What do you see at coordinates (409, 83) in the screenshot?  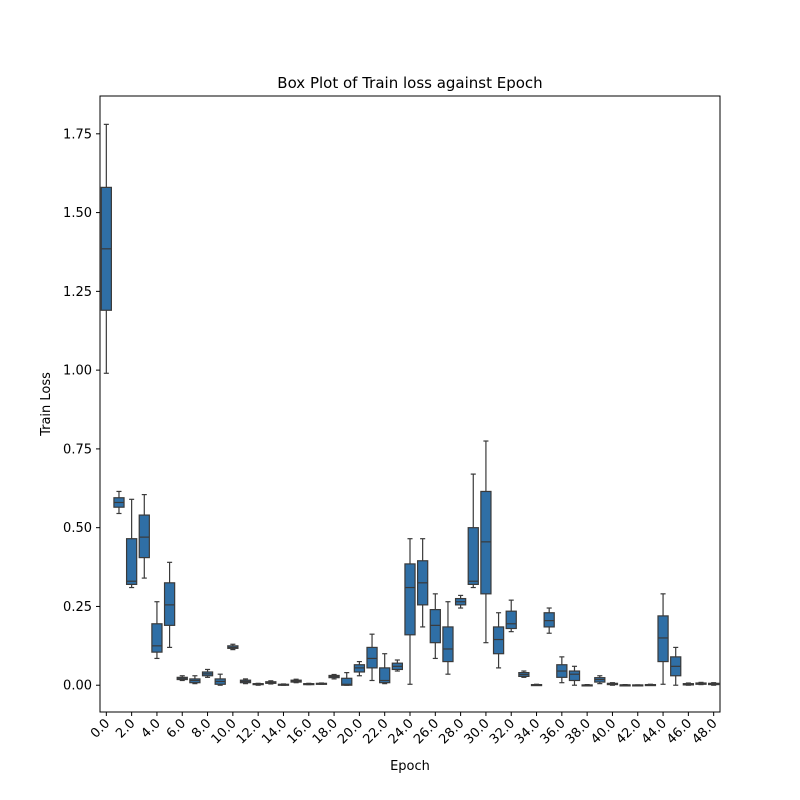 I see `chart-title: Box Plot of Train loss against Epoch` at bounding box center [409, 83].